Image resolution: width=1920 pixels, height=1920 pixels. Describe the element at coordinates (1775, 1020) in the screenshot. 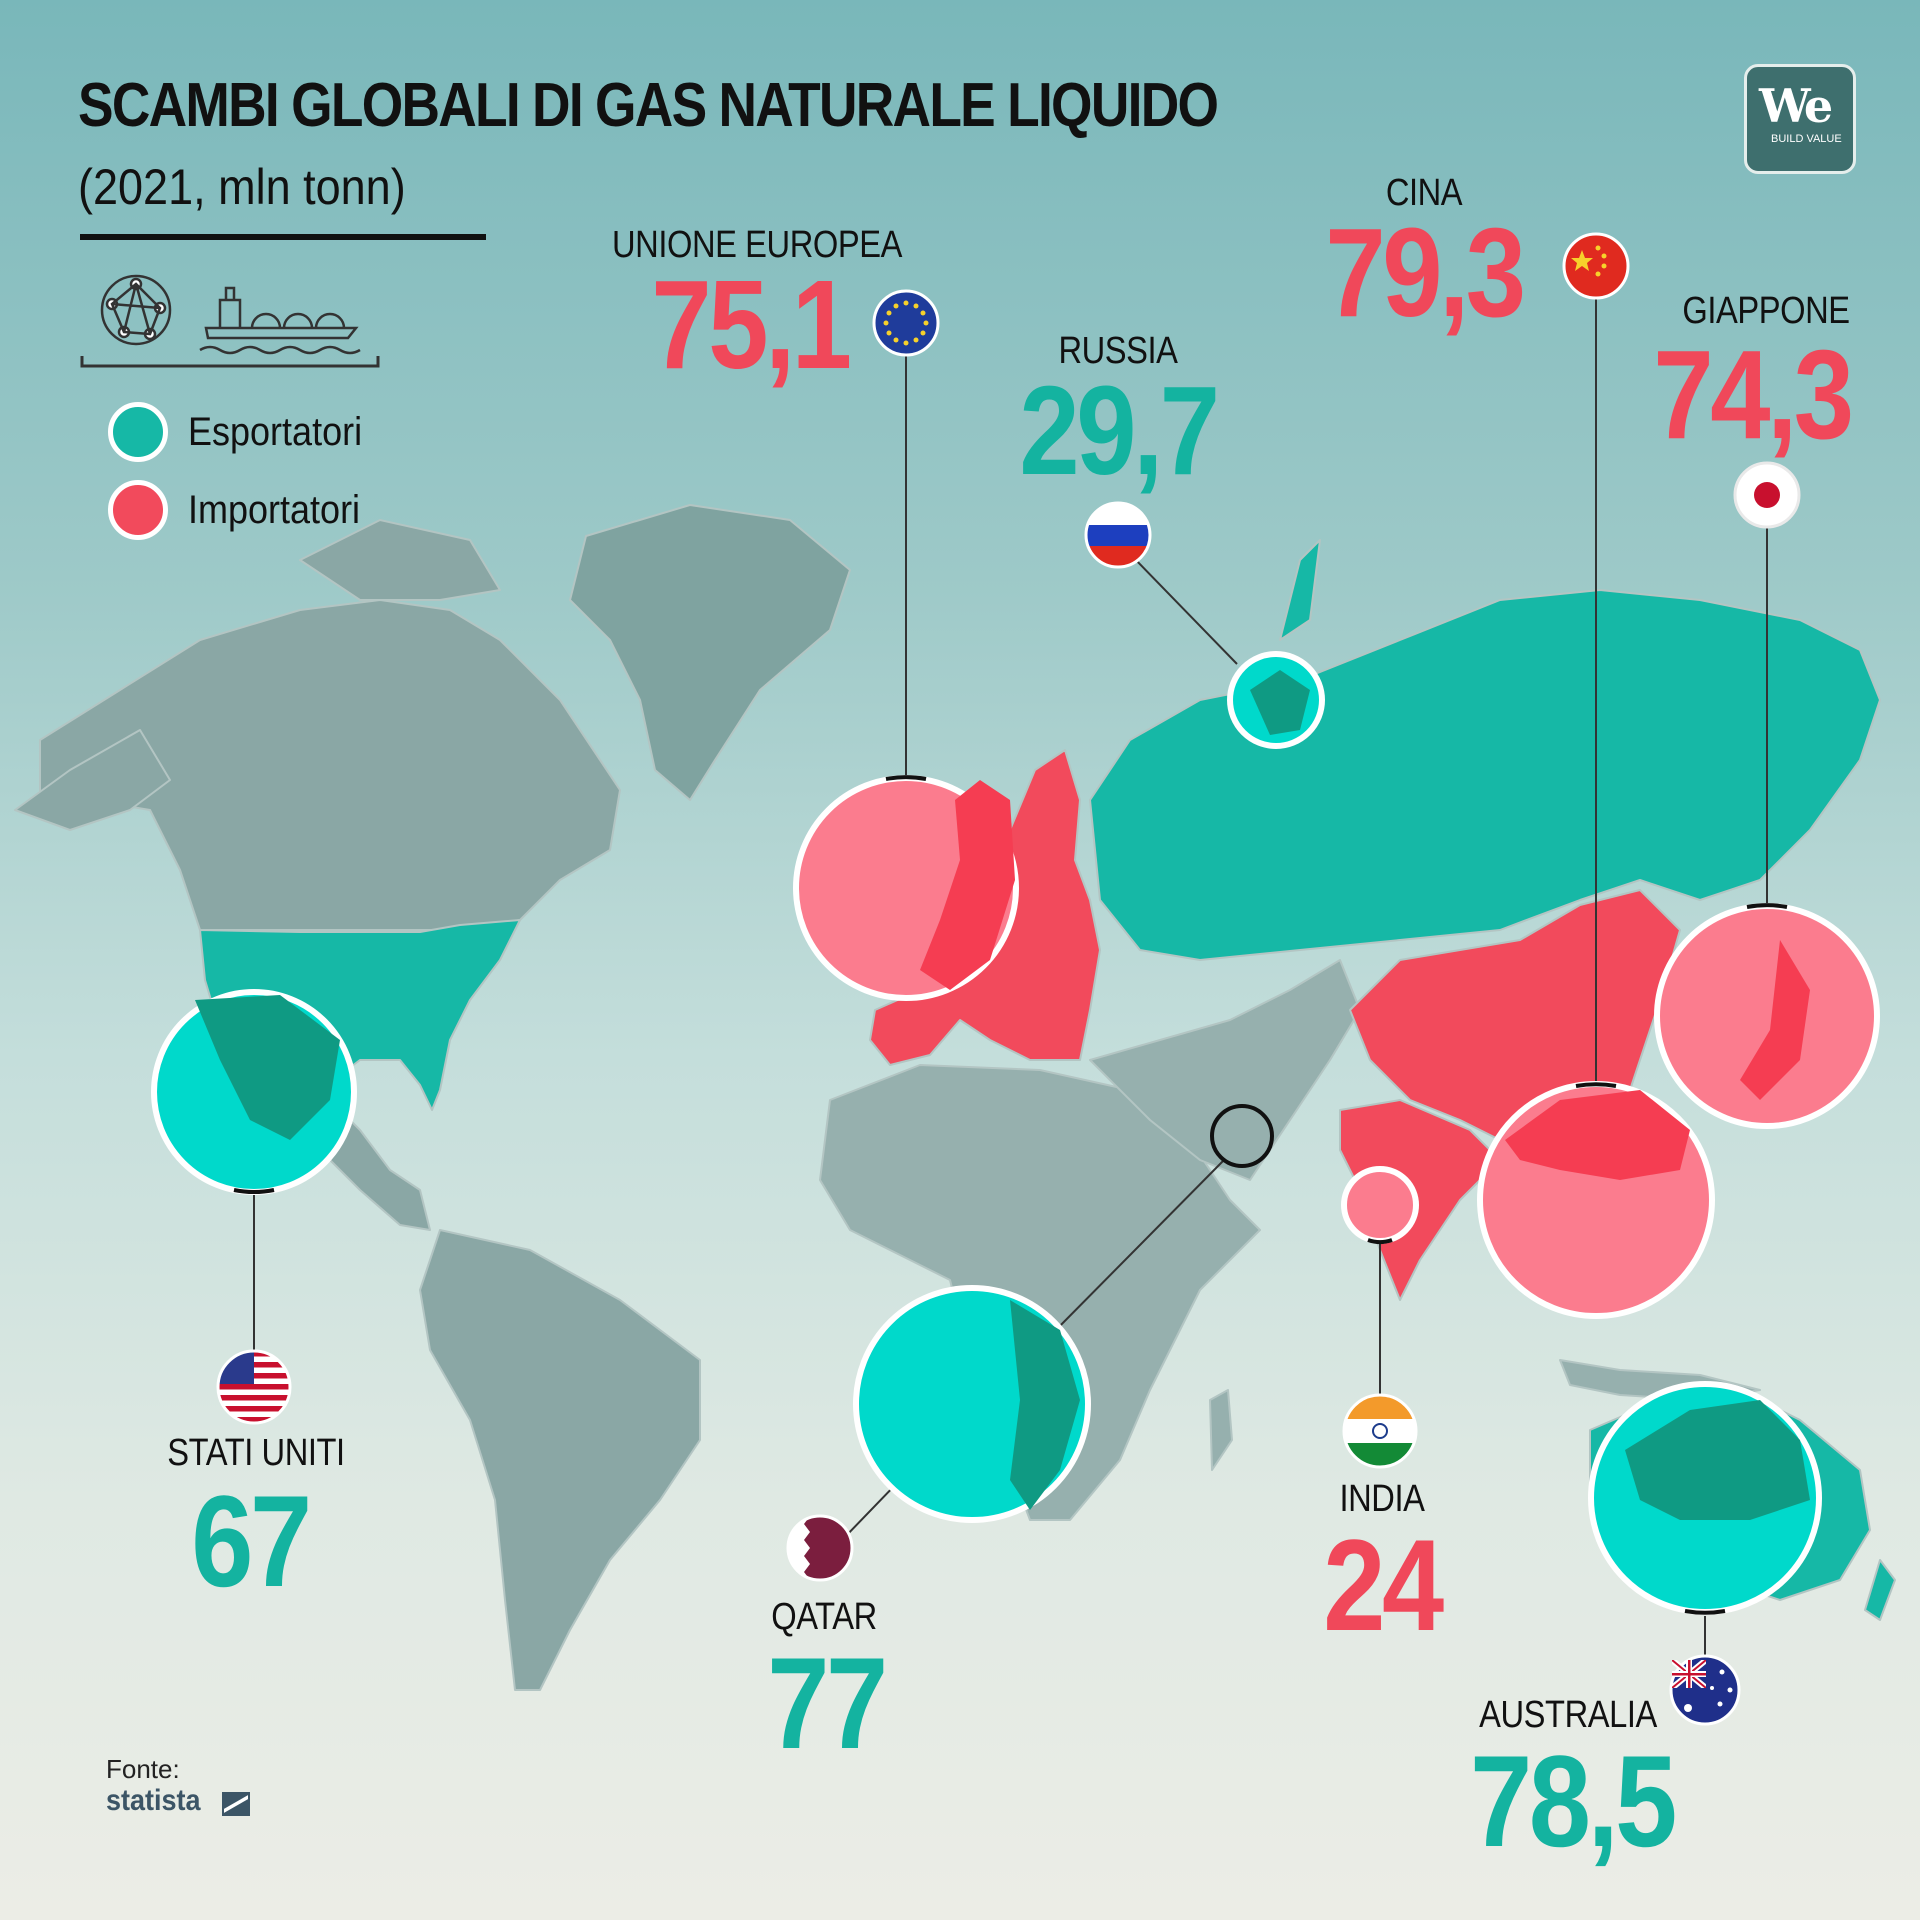

I see `japan-zoom-land` at that location.